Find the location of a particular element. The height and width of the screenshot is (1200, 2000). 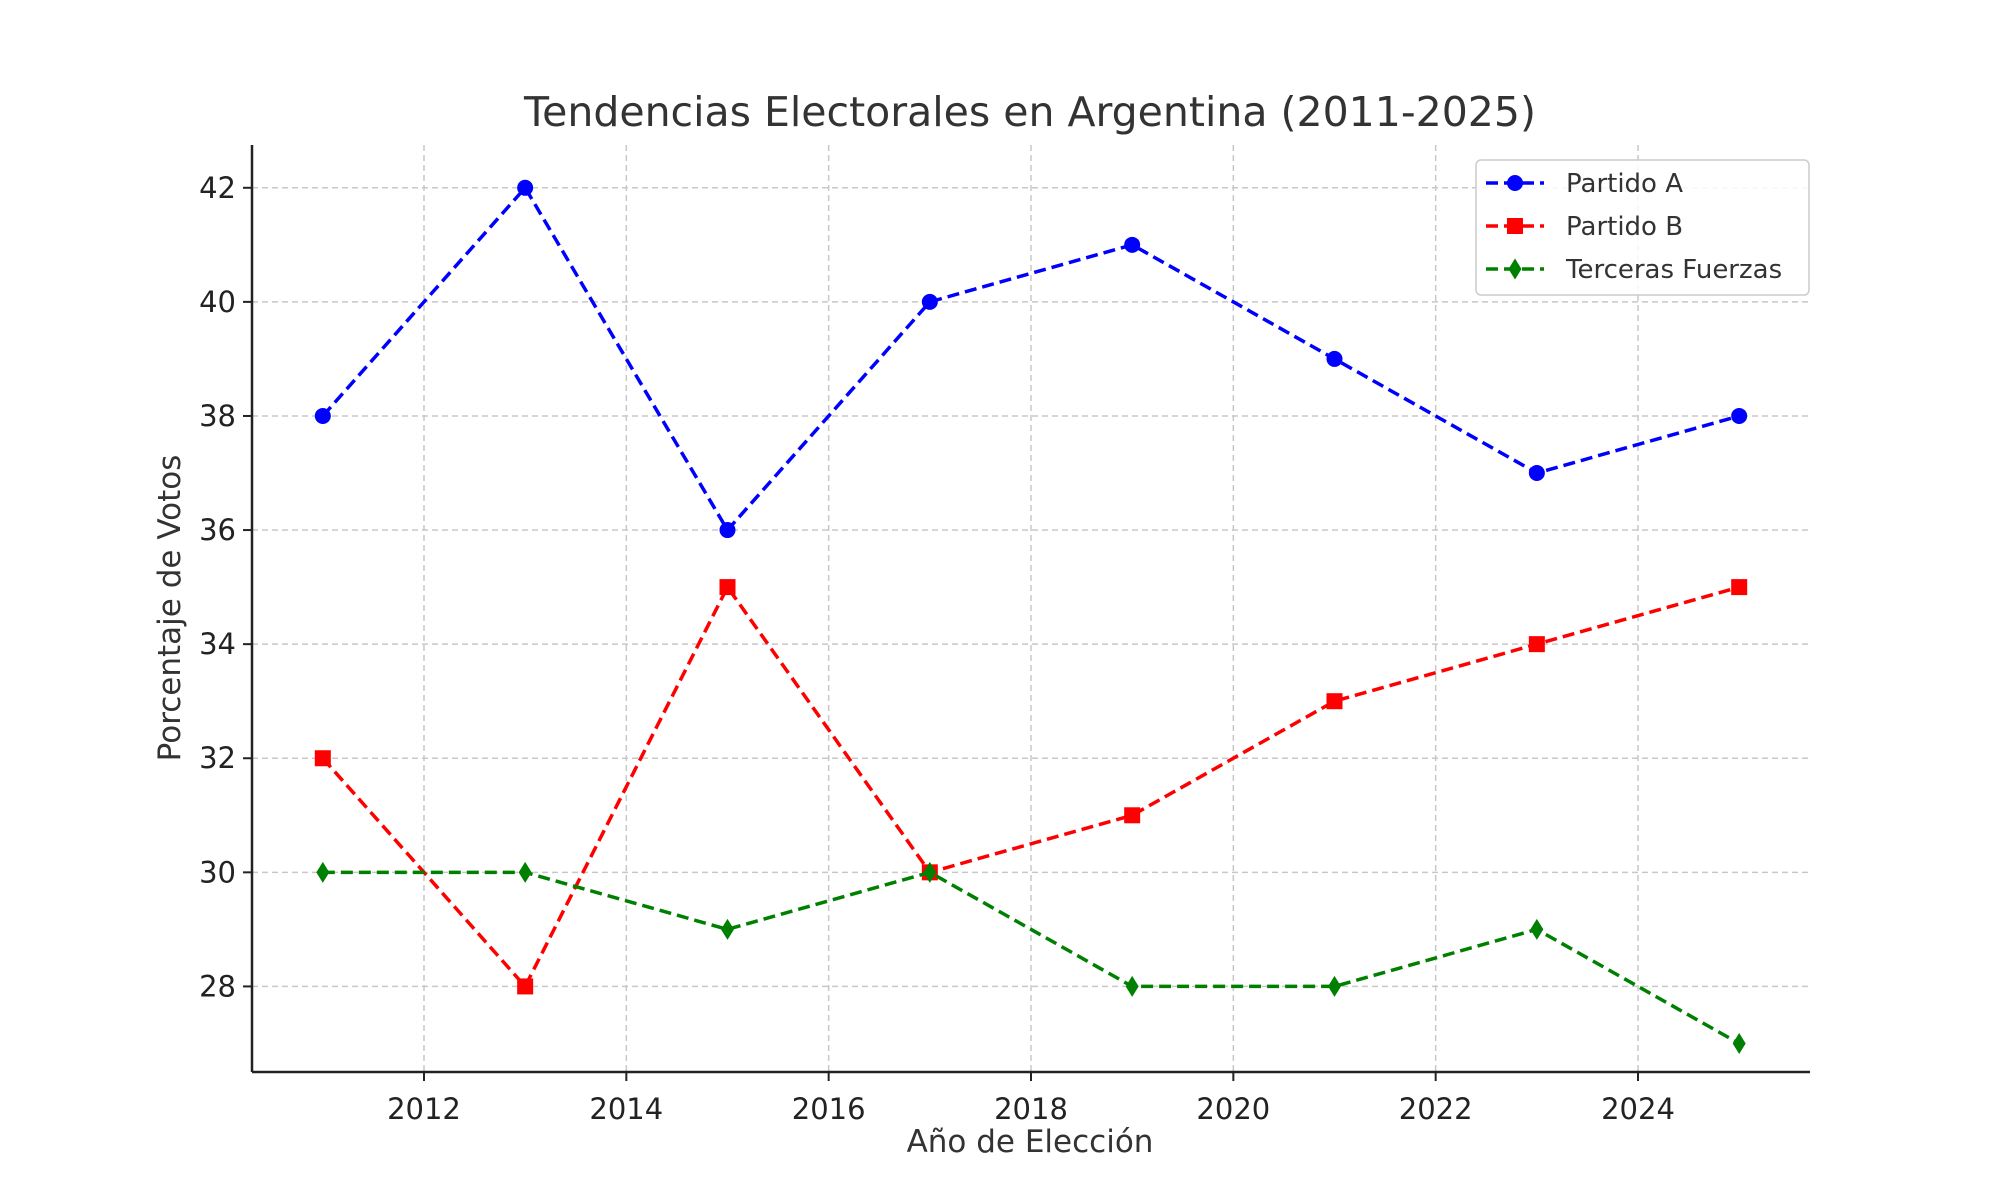

y-tick-label: 28 is located at coordinates (217, 986).